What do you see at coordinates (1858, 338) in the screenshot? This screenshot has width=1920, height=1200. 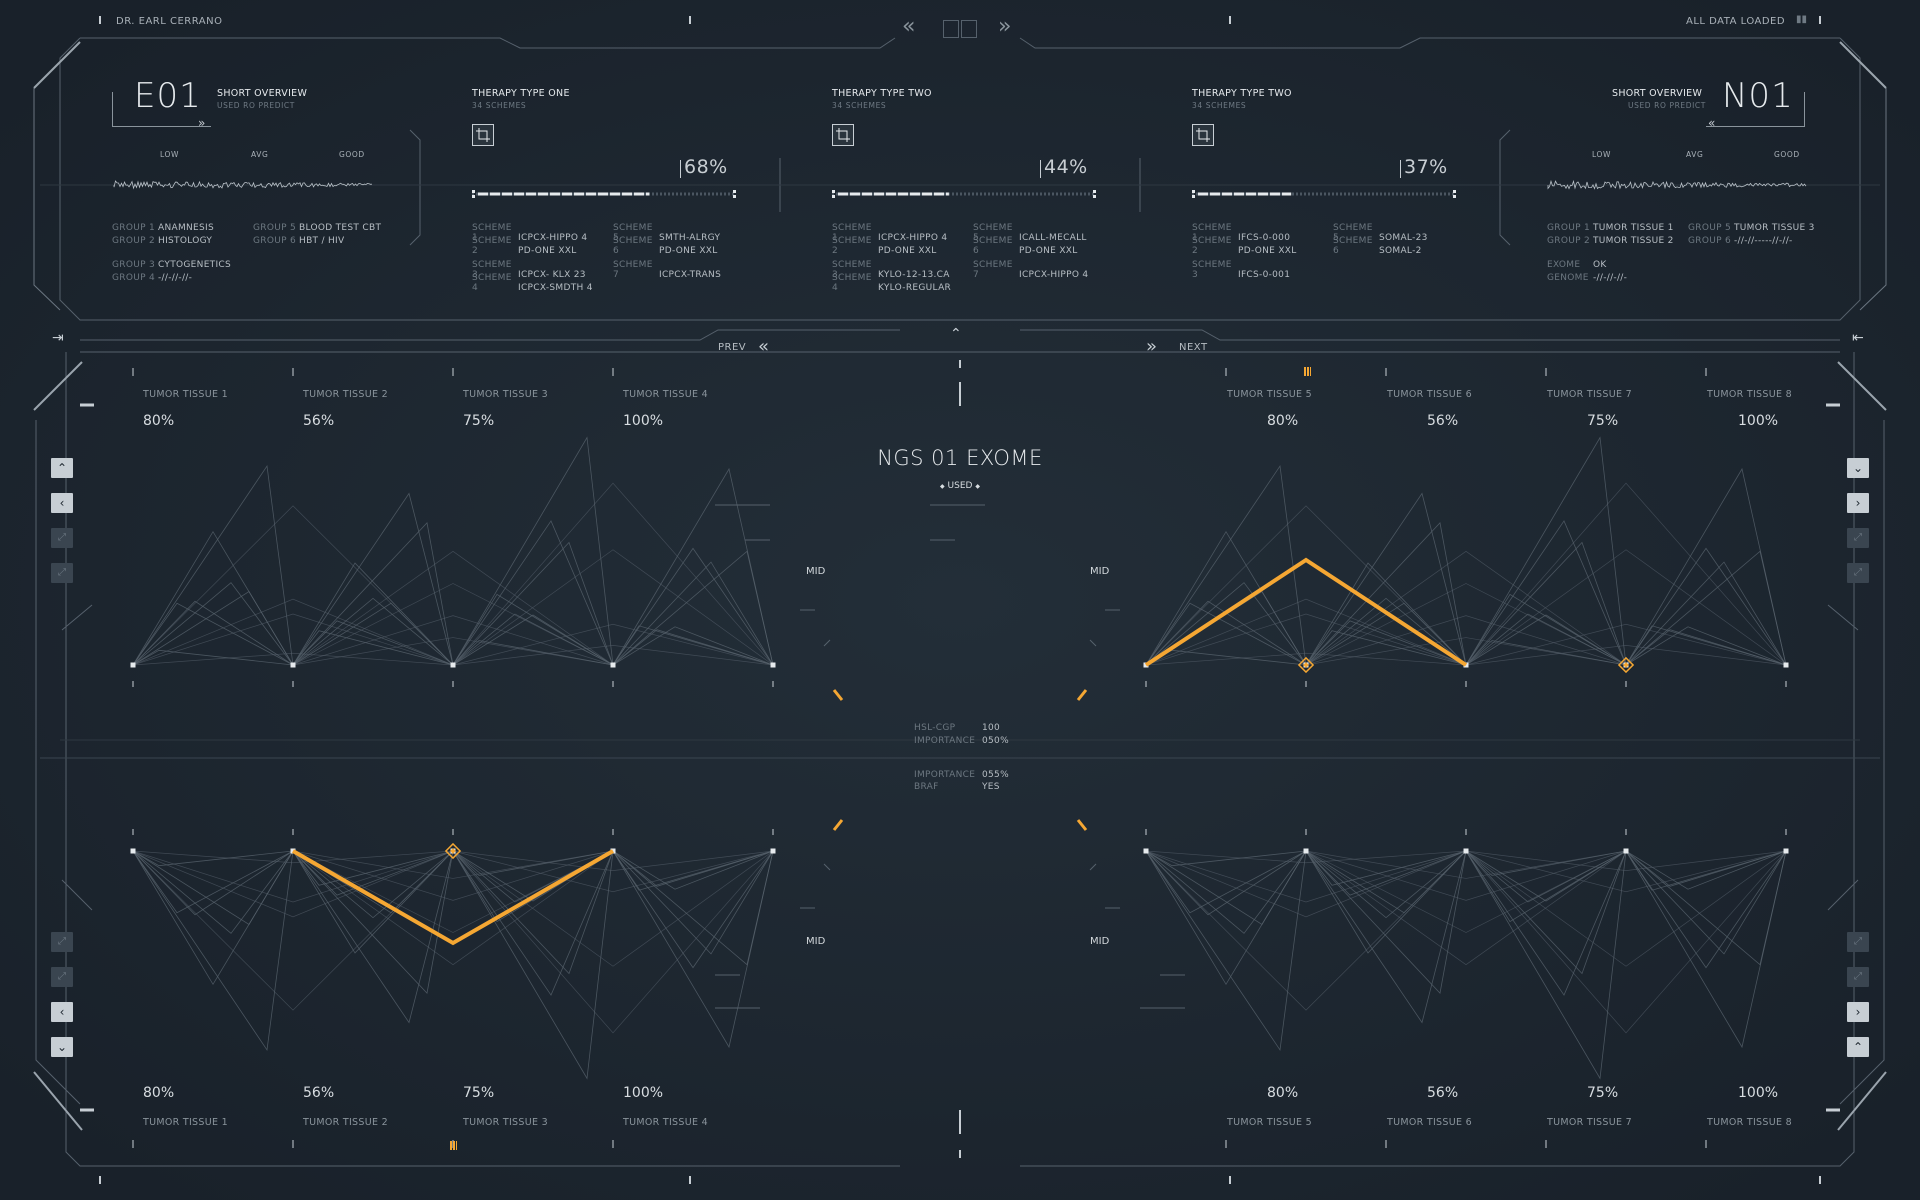 I see `expand-right-icon: ⇤` at bounding box center [1858, 338].